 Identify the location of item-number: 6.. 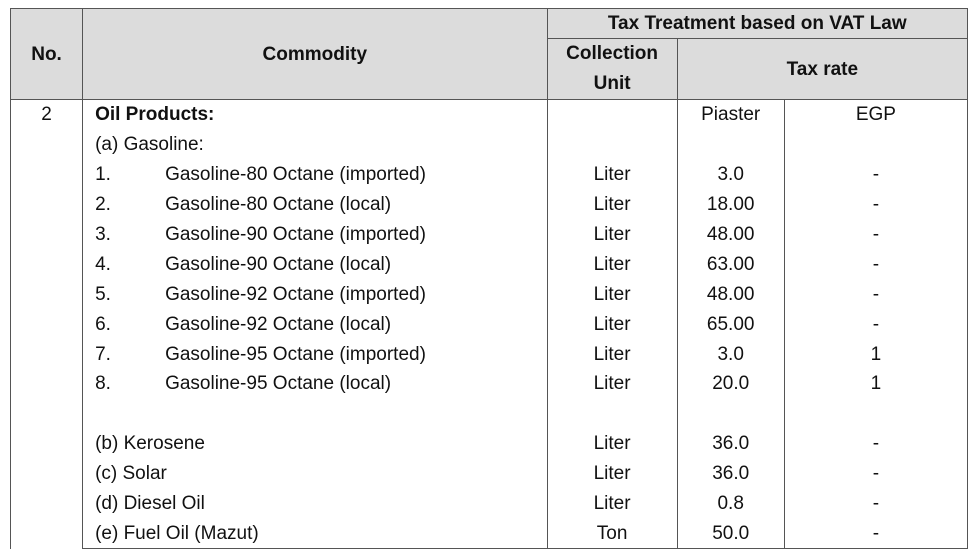
(103, 324).